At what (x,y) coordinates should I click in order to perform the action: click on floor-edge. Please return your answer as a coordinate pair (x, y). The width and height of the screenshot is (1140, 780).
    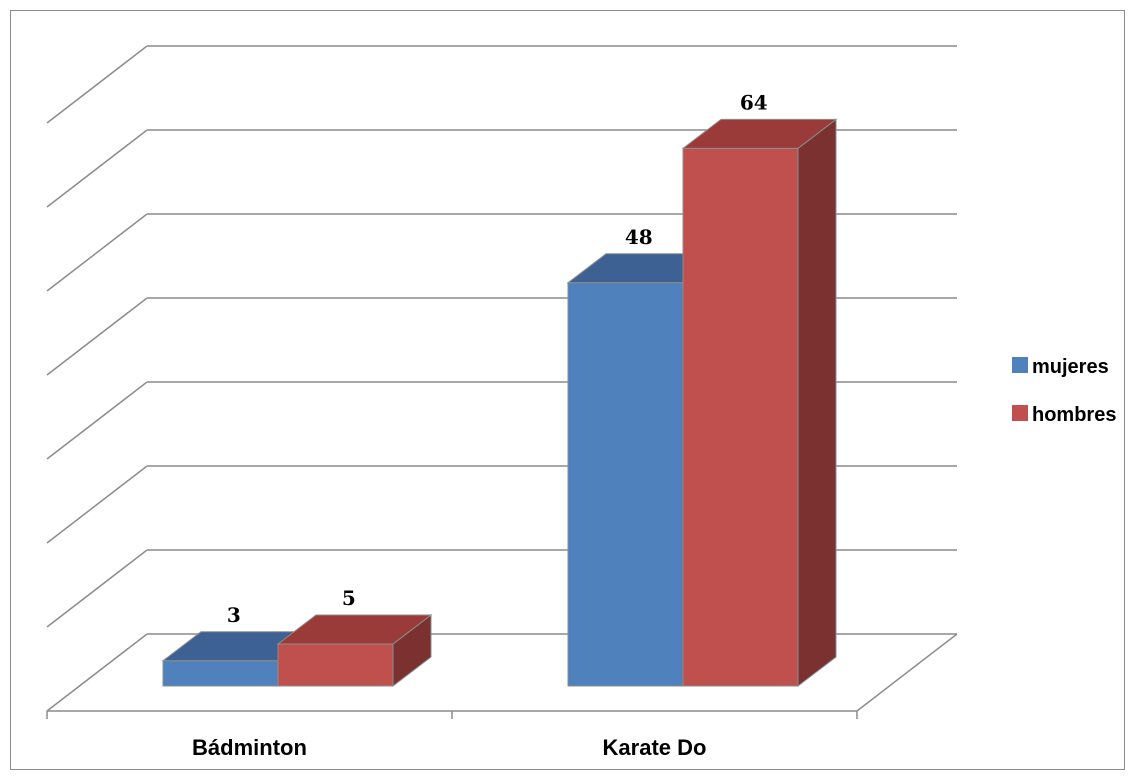
    Looking at the image, I should click on (907, 672).